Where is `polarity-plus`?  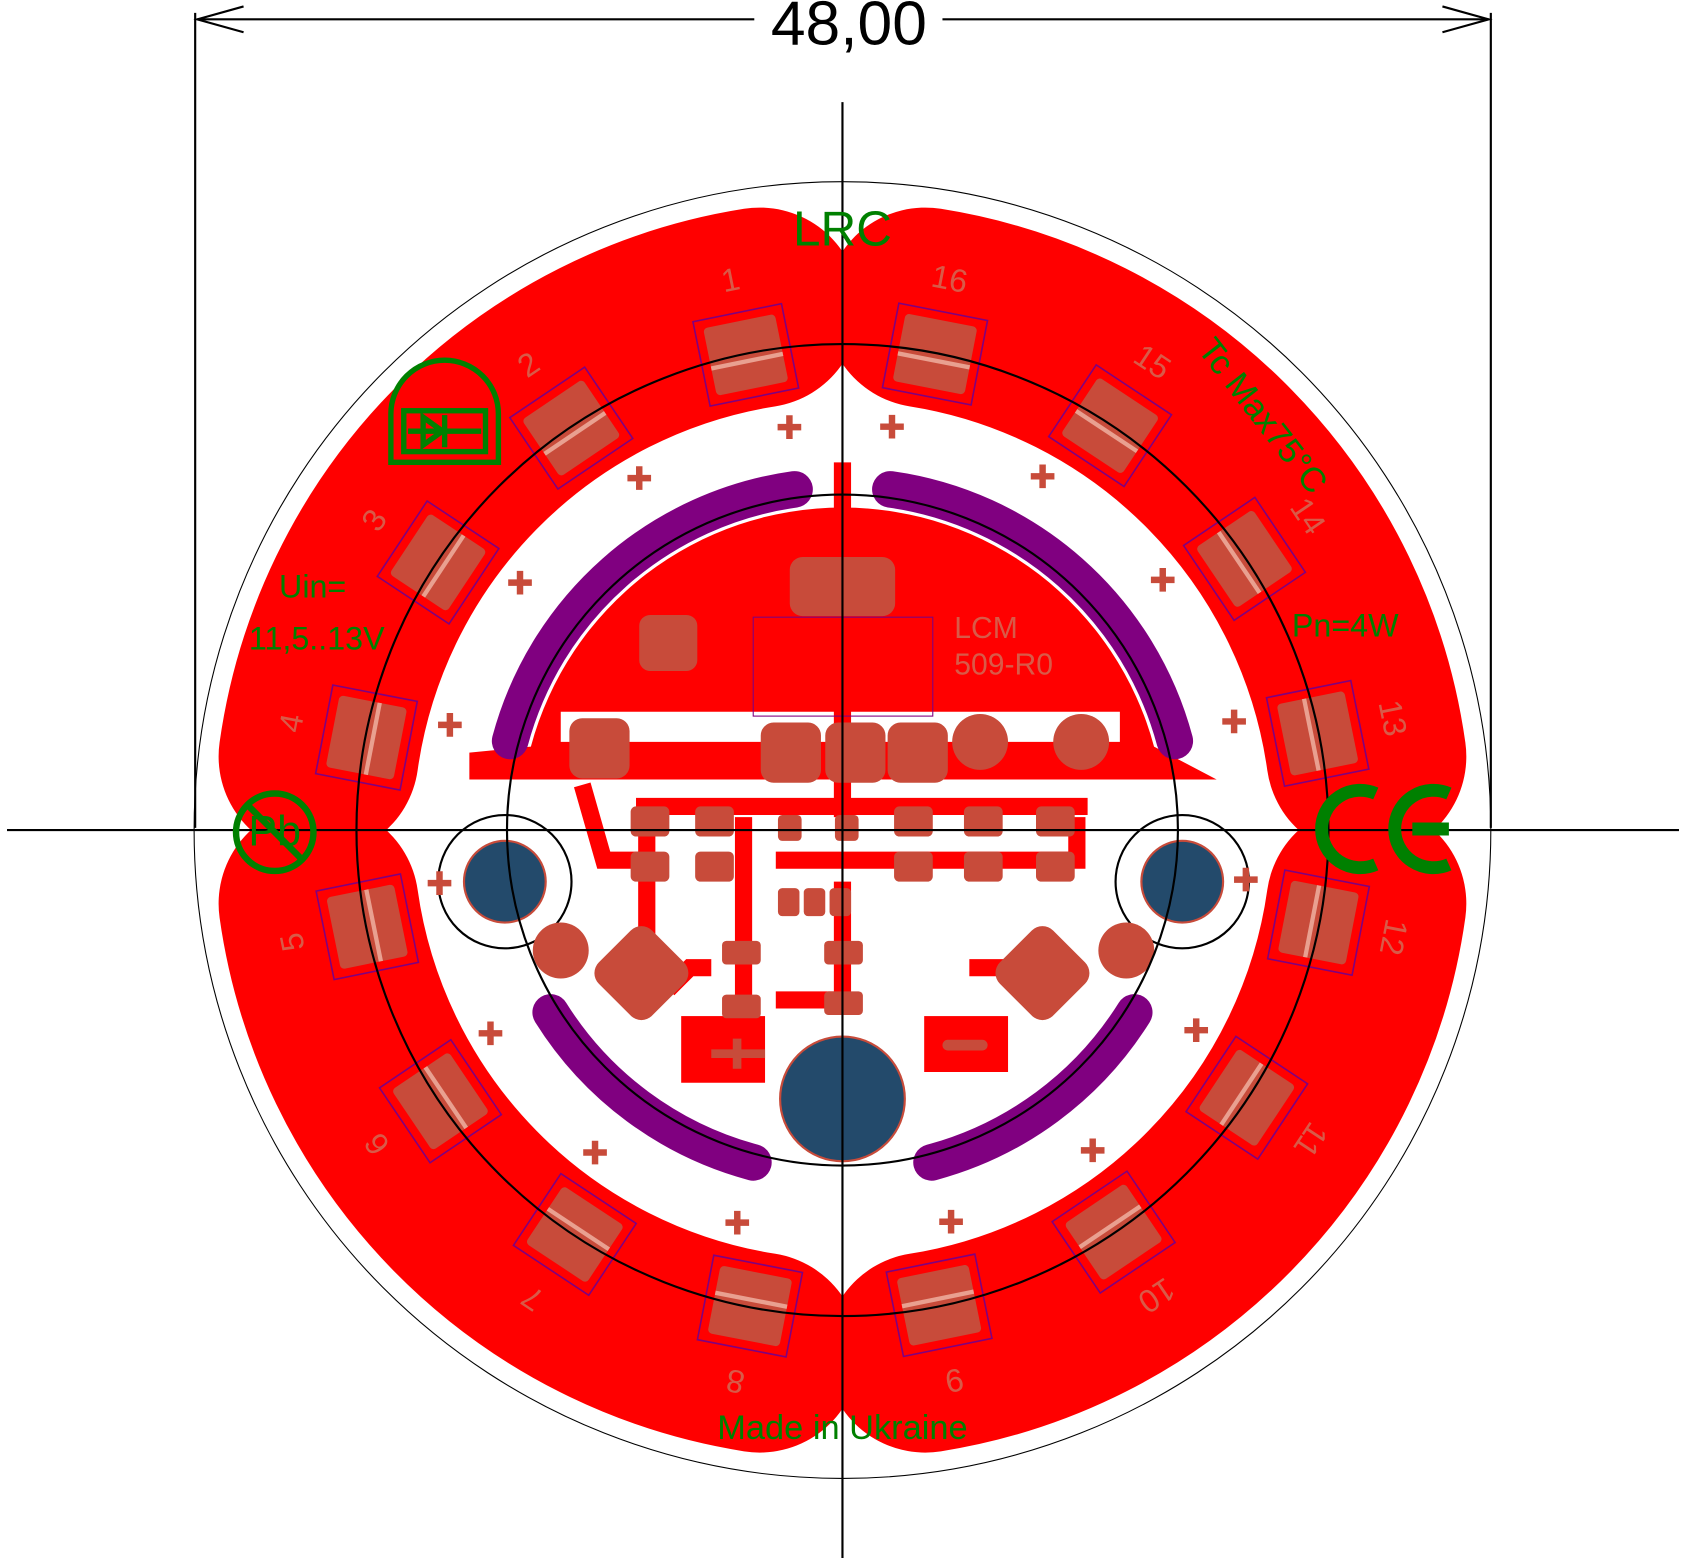 polarity-plus is located at coordinates (738, 1053).